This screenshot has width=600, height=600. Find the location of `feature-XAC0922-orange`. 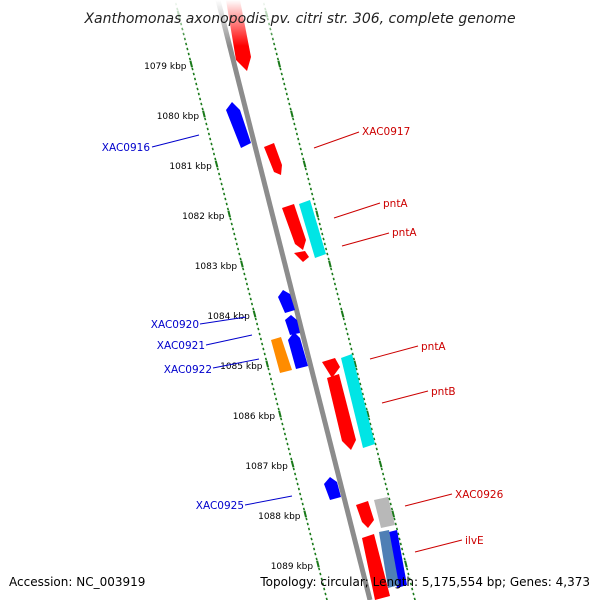

feature-XAC0922-orange is located at coordinates (281, 355).